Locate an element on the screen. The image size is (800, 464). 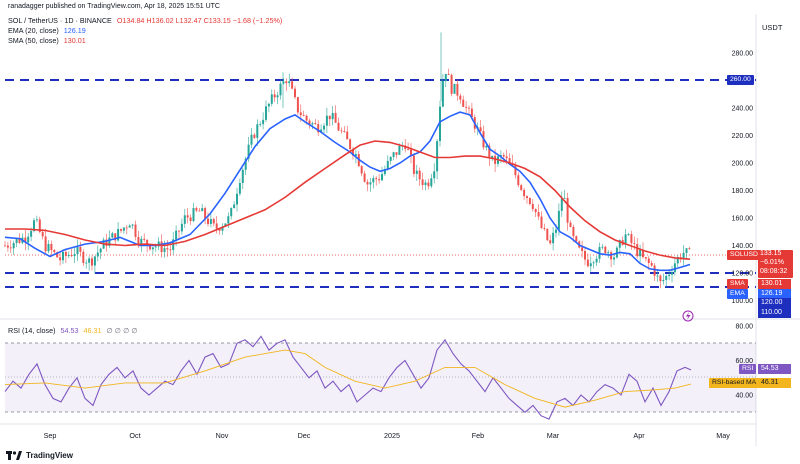
rsi-tick-label: 60.00 is located at coordinates (744, 361).